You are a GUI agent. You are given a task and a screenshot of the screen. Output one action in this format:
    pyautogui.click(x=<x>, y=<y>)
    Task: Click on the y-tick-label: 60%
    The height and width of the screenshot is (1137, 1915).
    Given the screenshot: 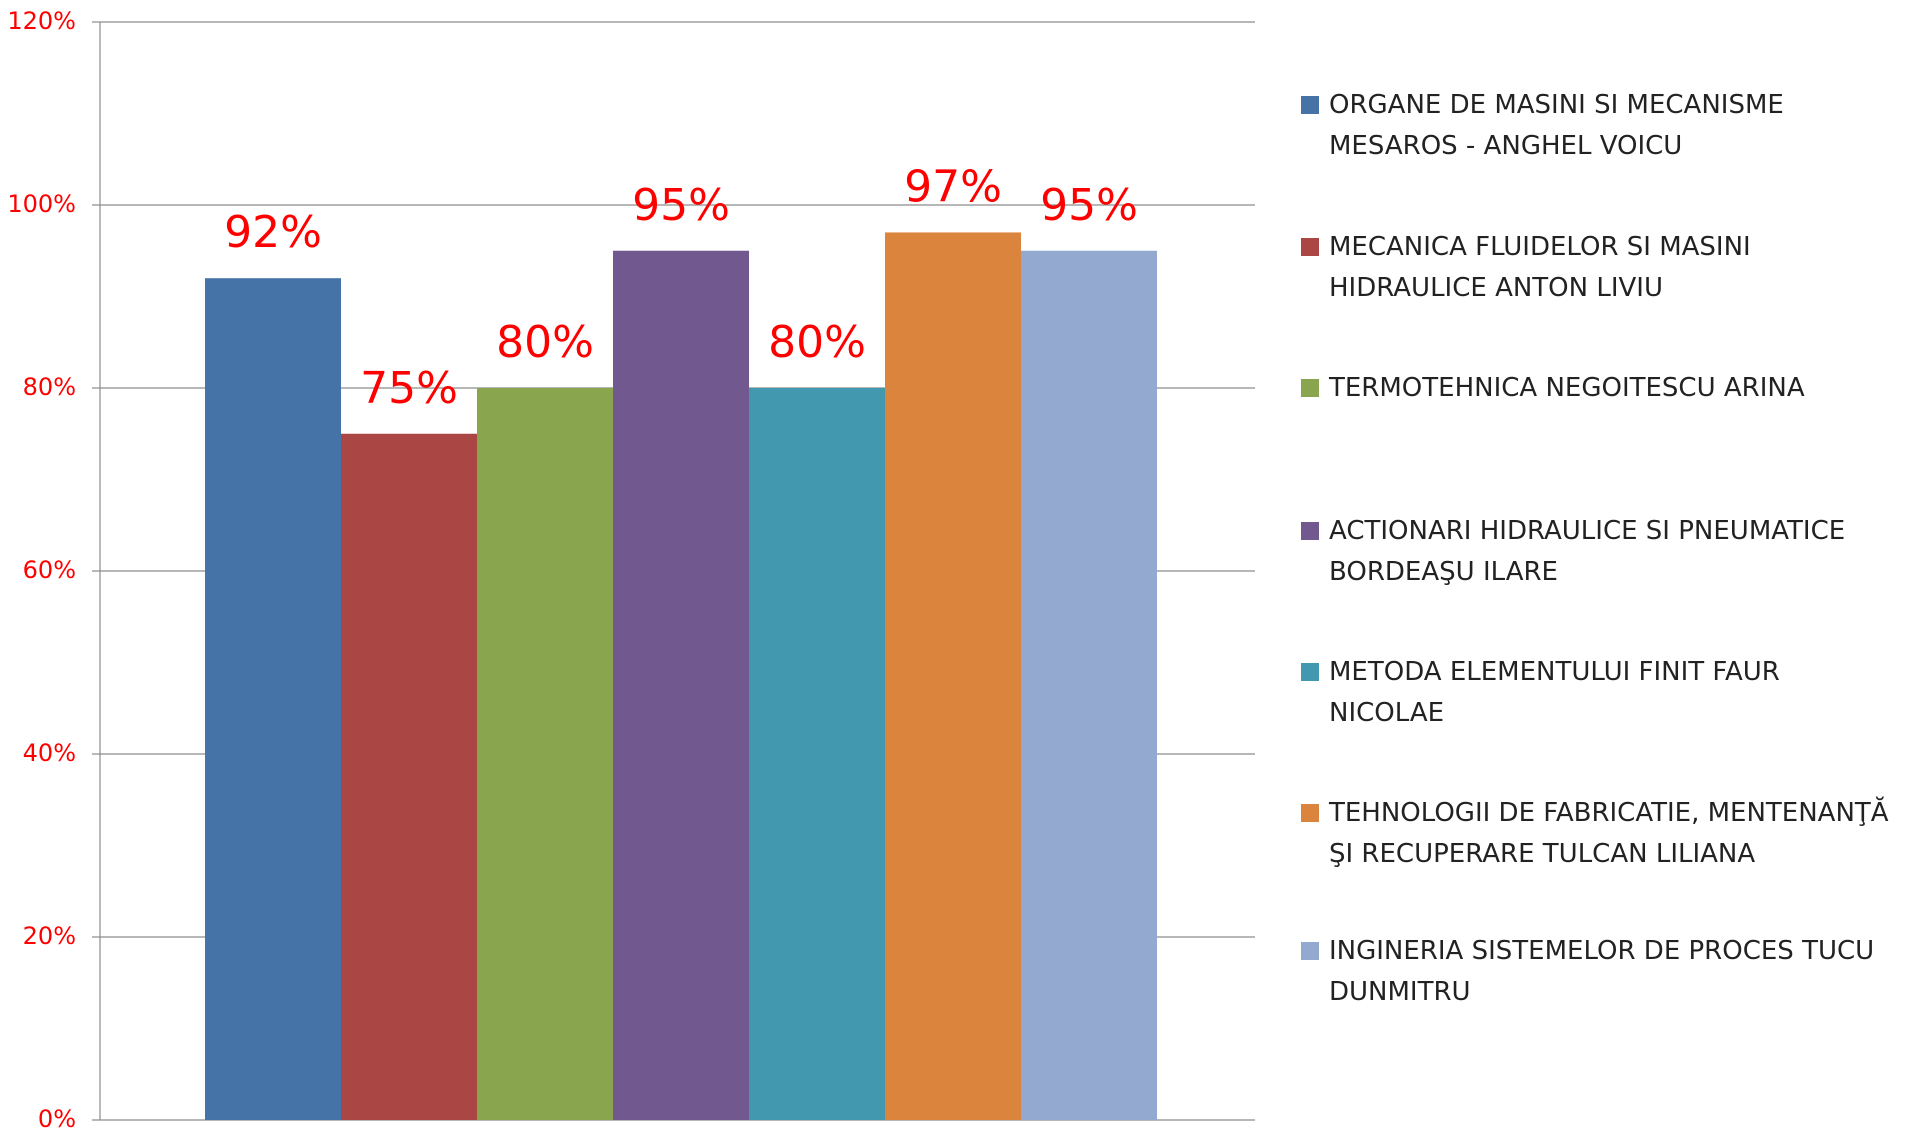 What is the action you would take?
    pyautogui.click(x=49, y=570)
    